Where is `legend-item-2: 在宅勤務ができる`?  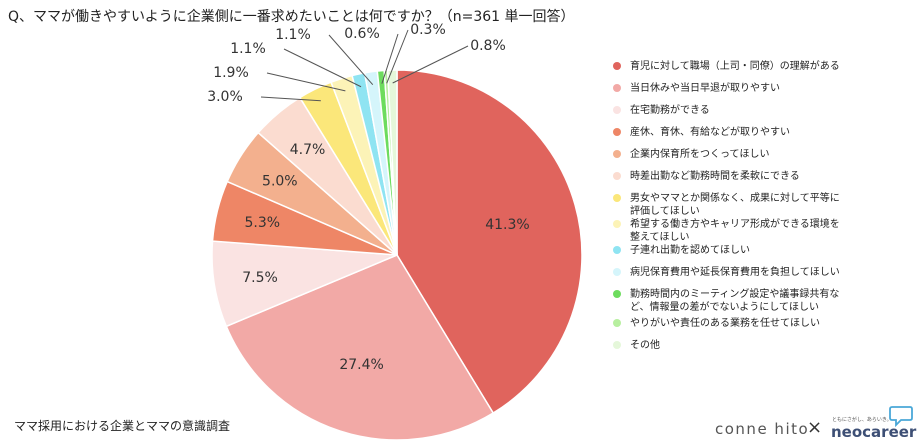 legend-item-2: 在宅勤務ができる is located at coordinates (661, 110).